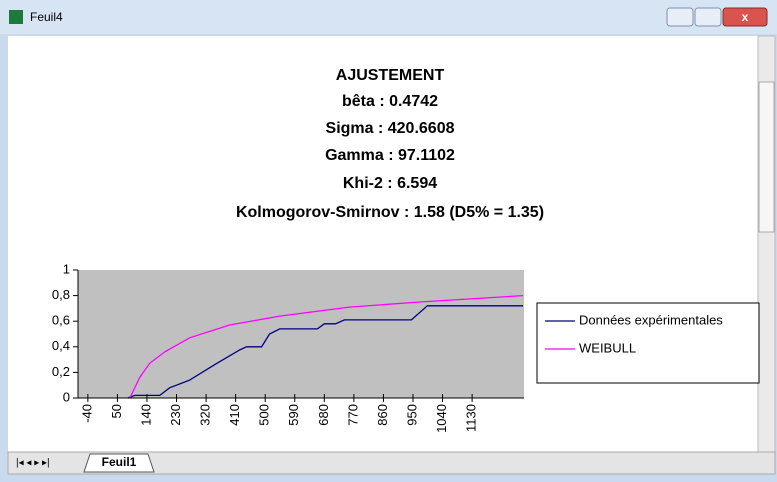  Describe the element at coordinates (390, 128) in the screenshot. I see `chart-title-line: Sigma : 420.6608` at that location.